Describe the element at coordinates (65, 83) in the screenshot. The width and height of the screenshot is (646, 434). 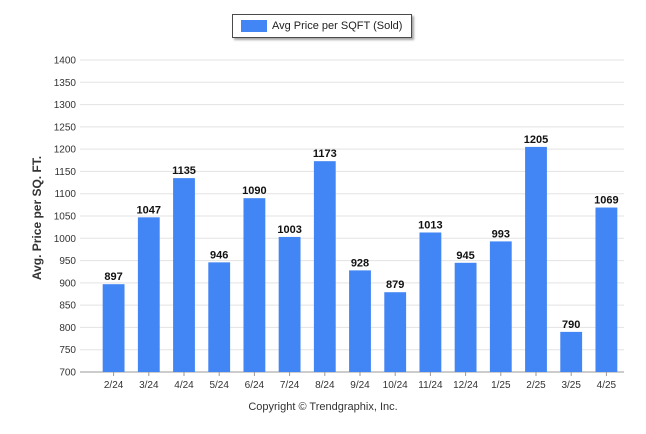
I see `y-tick-label: 1350` at that location.